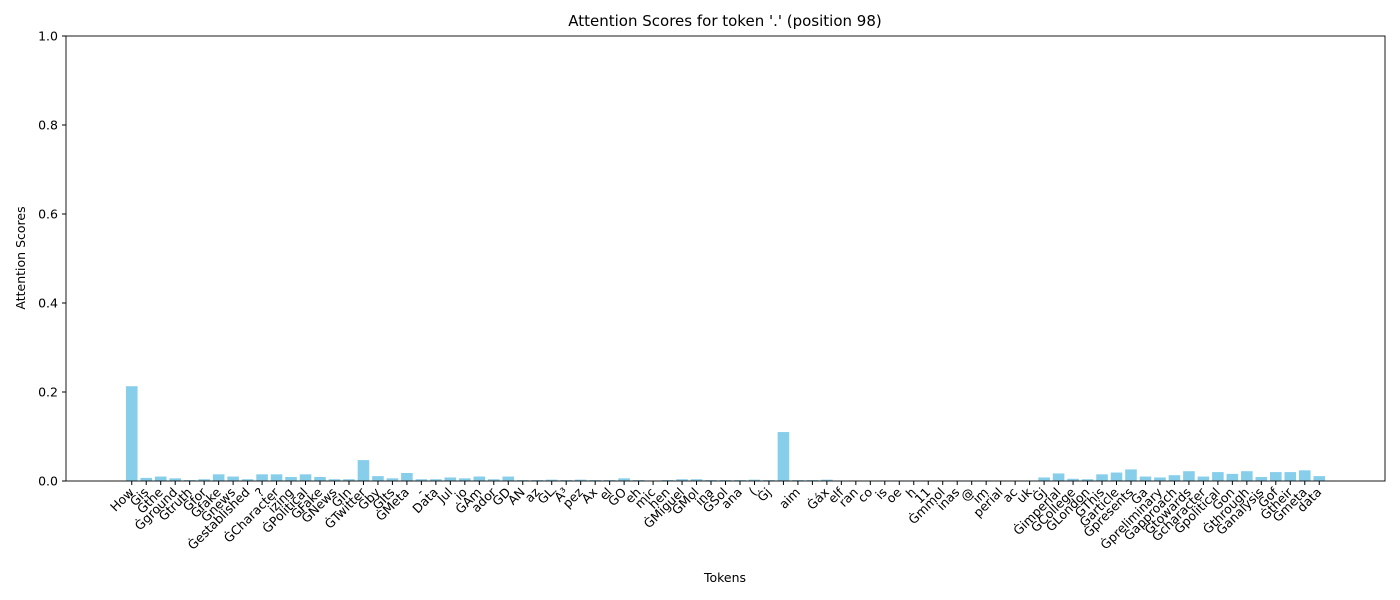 This screenshot has height=600, width=1400. Describe the element at coordinates (48, 125) in the screenshot. I see `y-tick-label: 0.8` at that location.